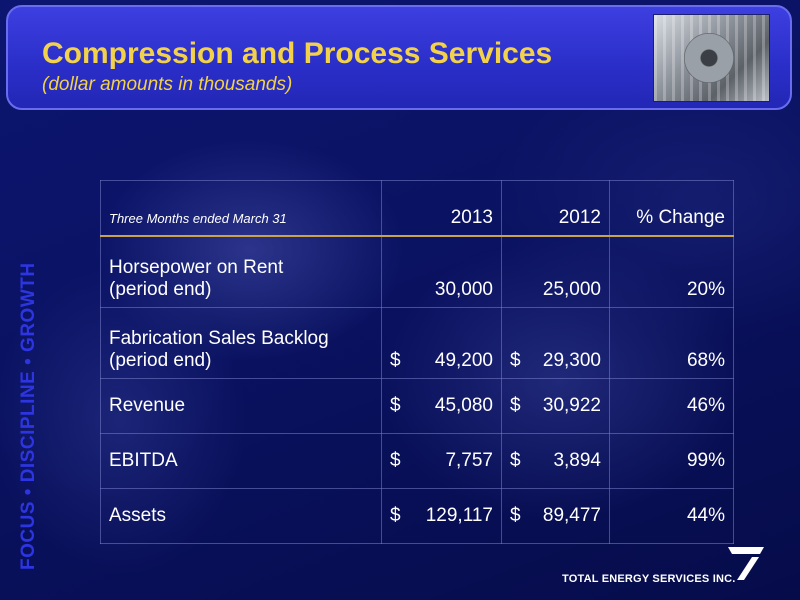 The image size is (800, 600). I want to click on row-label: Assets, so click(241, 516).